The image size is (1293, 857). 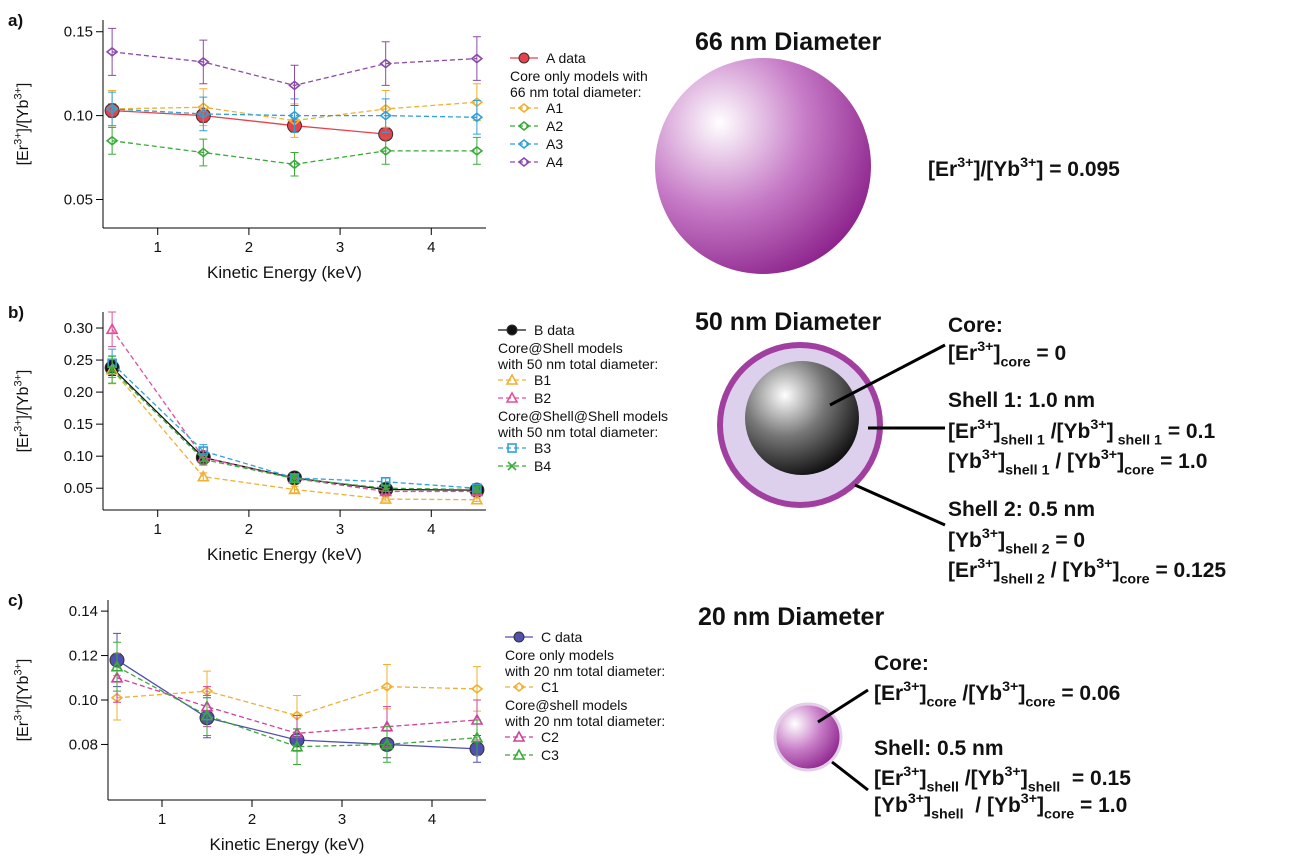 I want to click on text-part: / [Yb, so click(x=992, y=805).